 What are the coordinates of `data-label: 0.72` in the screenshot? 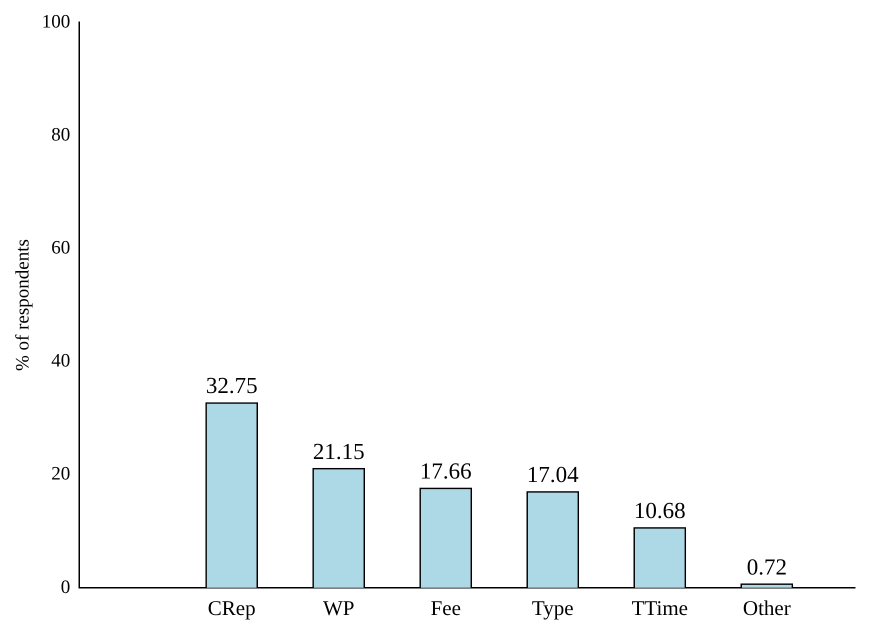 It's located at (766, 567).